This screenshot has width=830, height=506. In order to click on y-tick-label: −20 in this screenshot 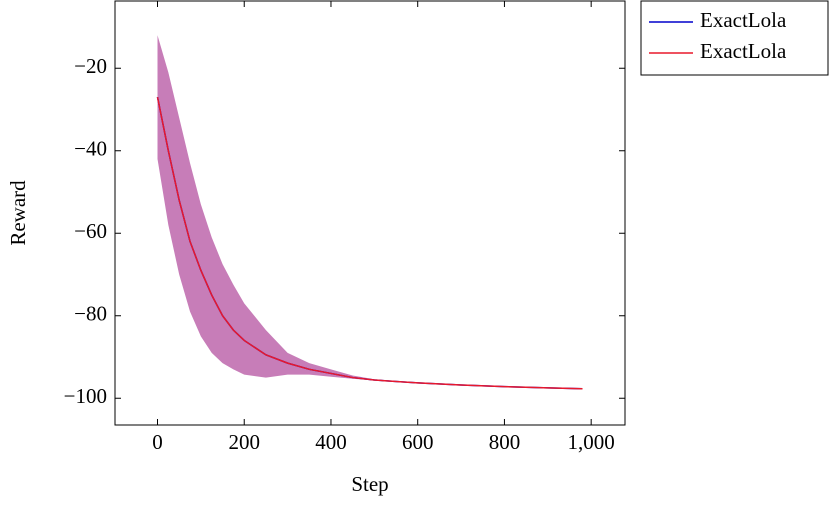, I will do `click(90, 66)`.